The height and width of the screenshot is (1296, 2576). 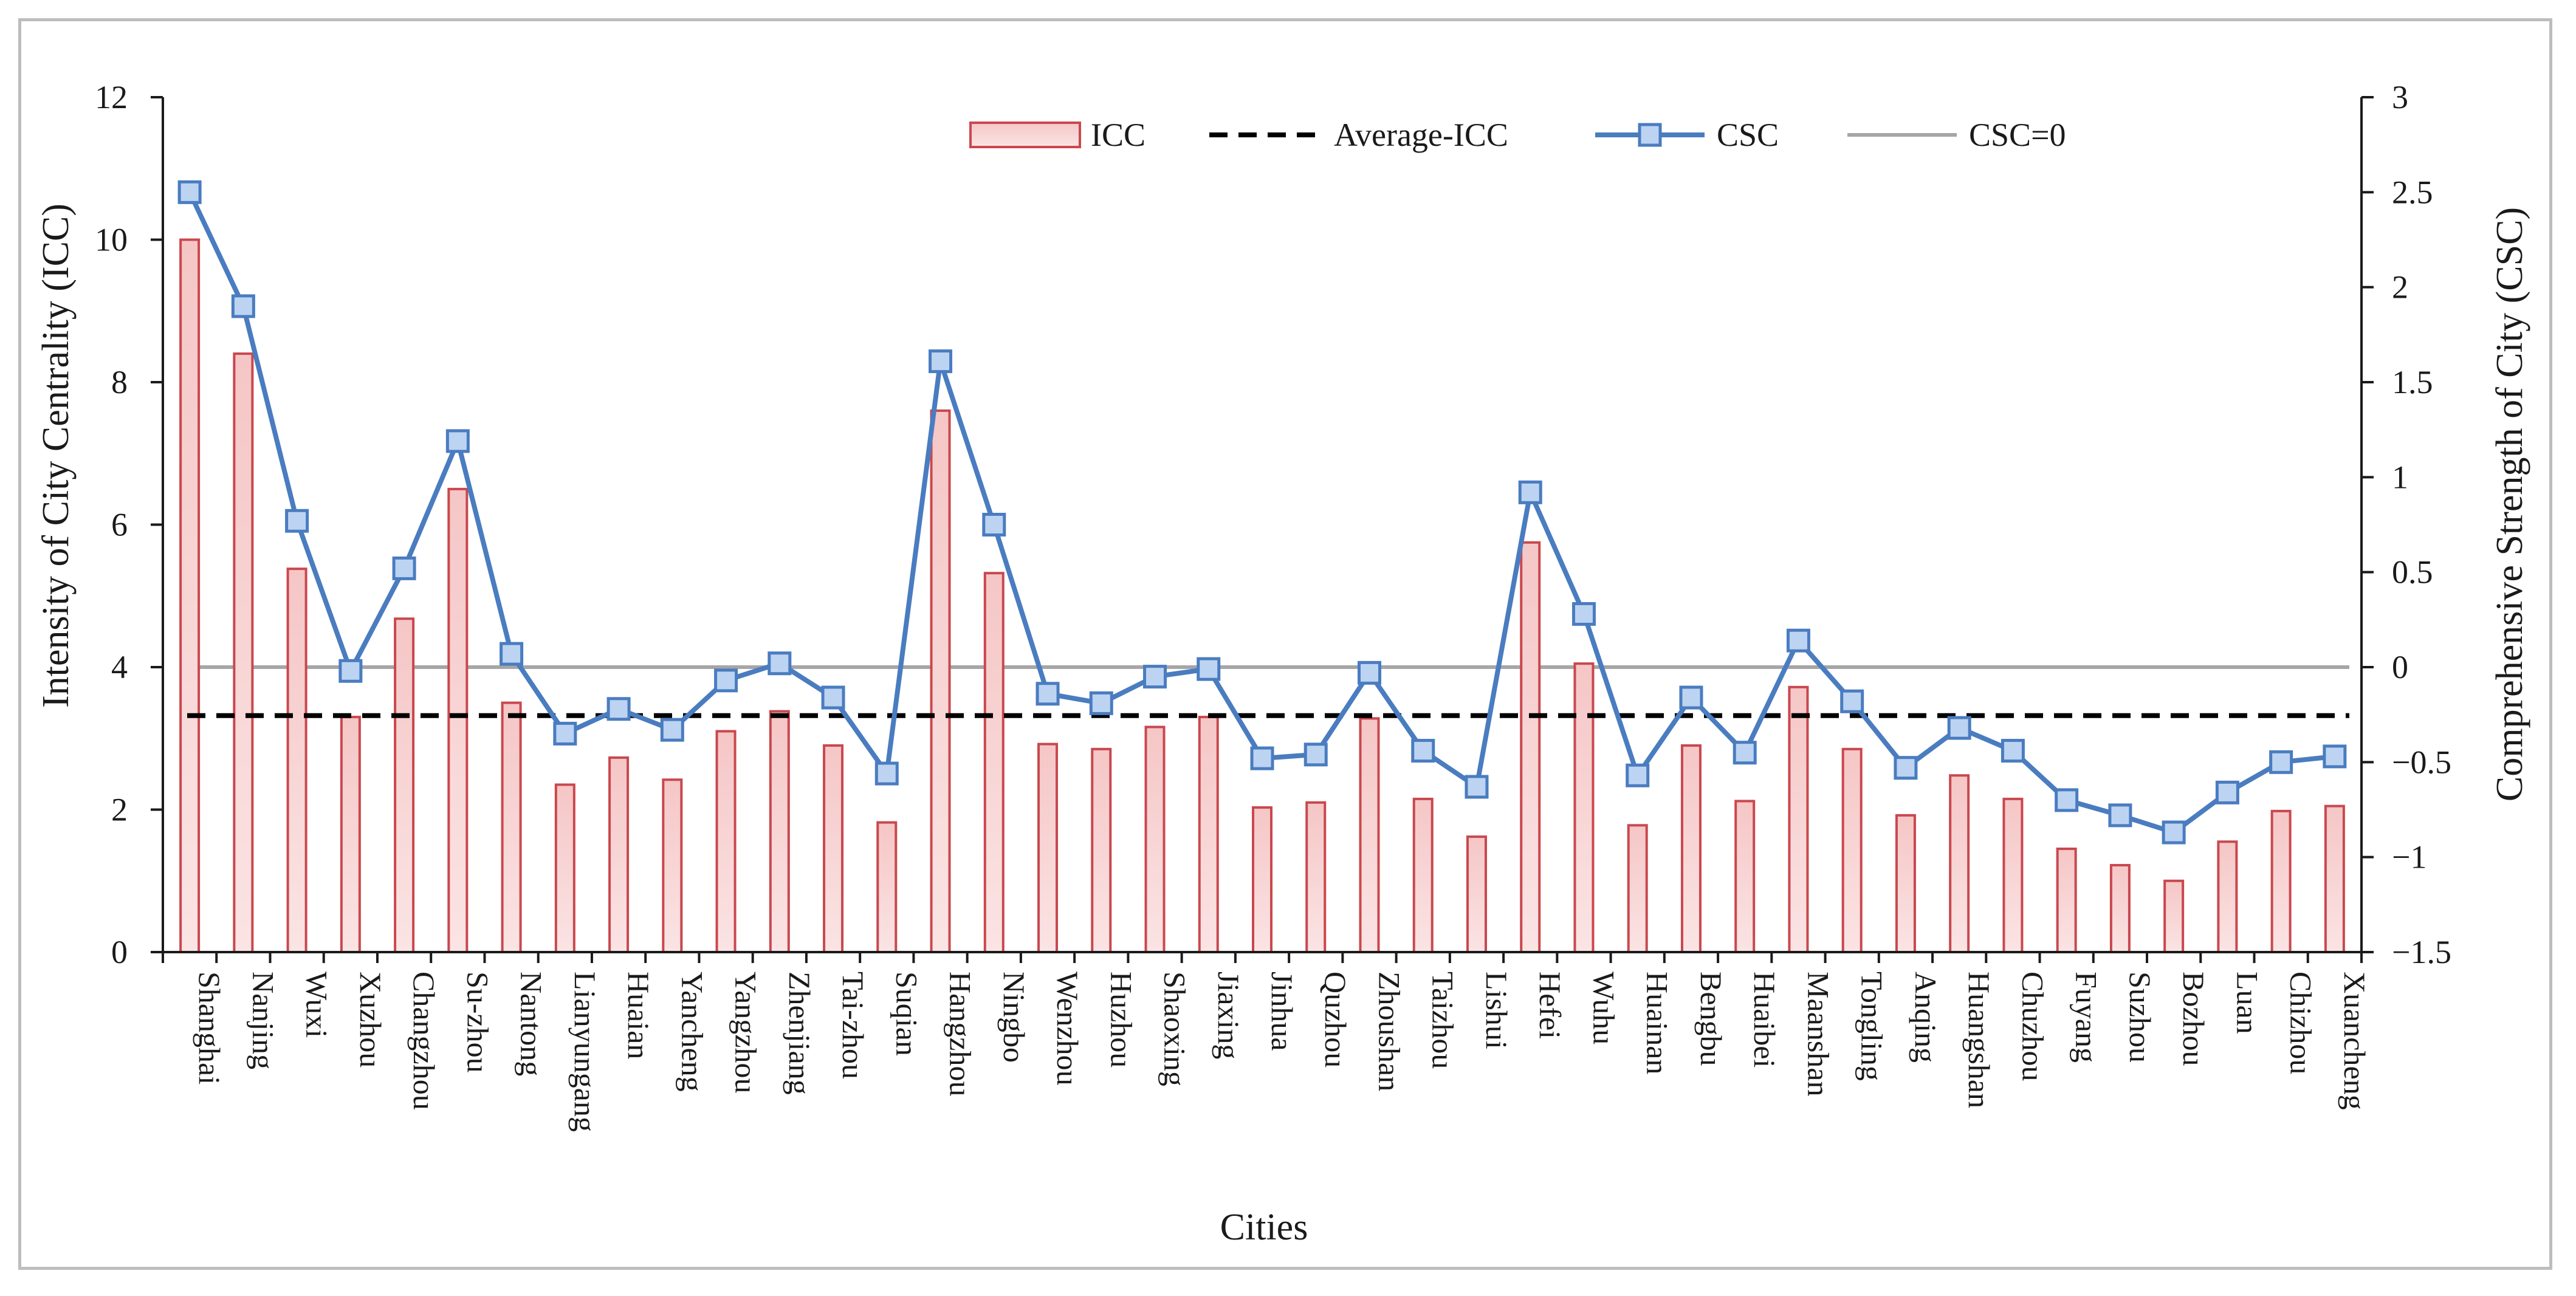 What do you see at coordinates (1852, 701) in the screenshot?
I see `csc-marker-tongling` at bounding box center [1852, 701].